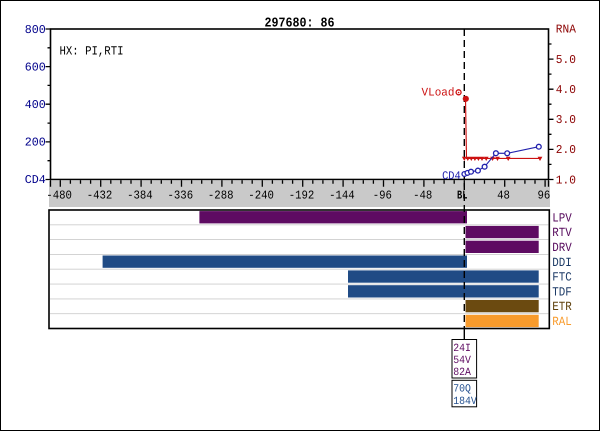 Image resolution: width=600 pixels, height=436 pixels. Describe the element at coordinates (300, 23) in the screenshot. I see `svg-text: 297680: 86` at that location.